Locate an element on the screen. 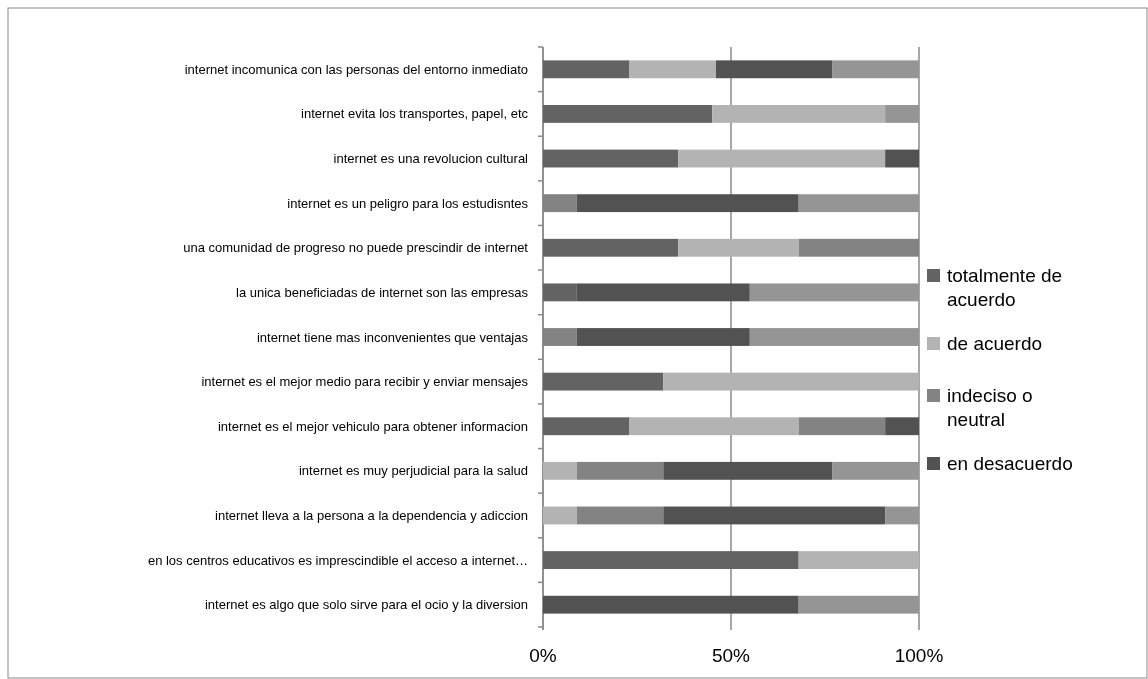 This screenshot has width=1148, height=679. y-tick-label: internet es el mejor medio para recibir y enviar mensajes is located at coordinates (365, 382).